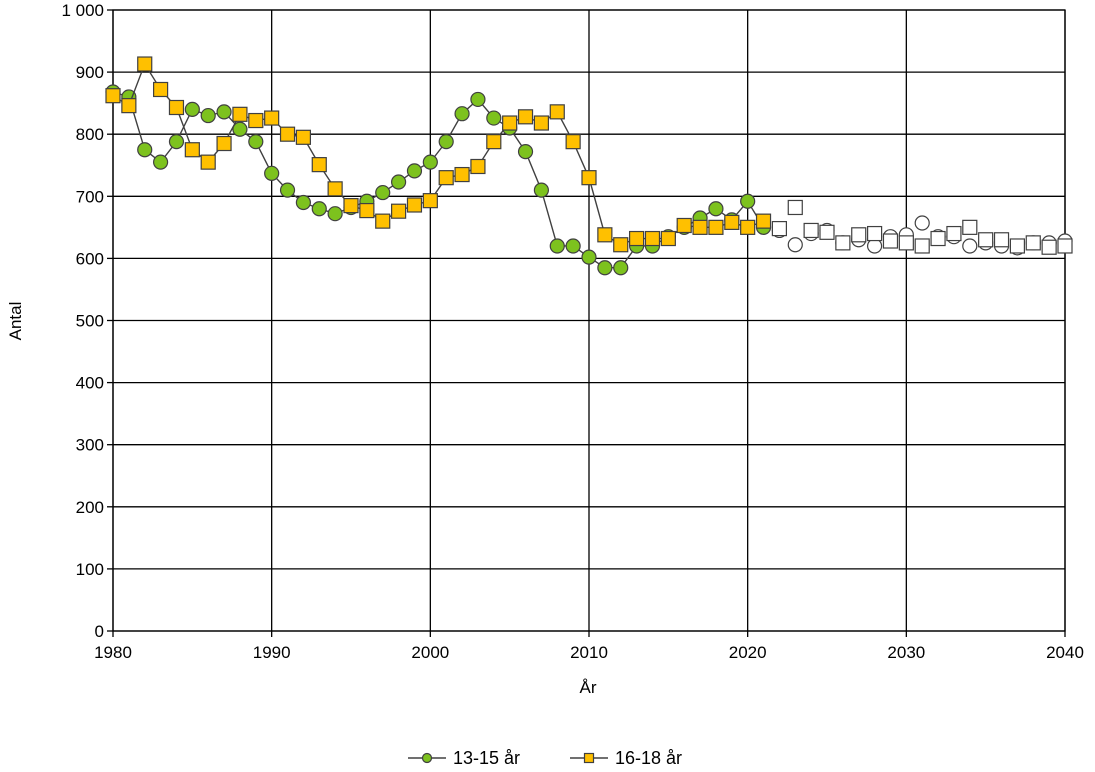 This screenshot has height=772, width=1095. Describe the element at coordinates (90, 507) in the screenshot. I see `y-tick-label: 200` at that location.